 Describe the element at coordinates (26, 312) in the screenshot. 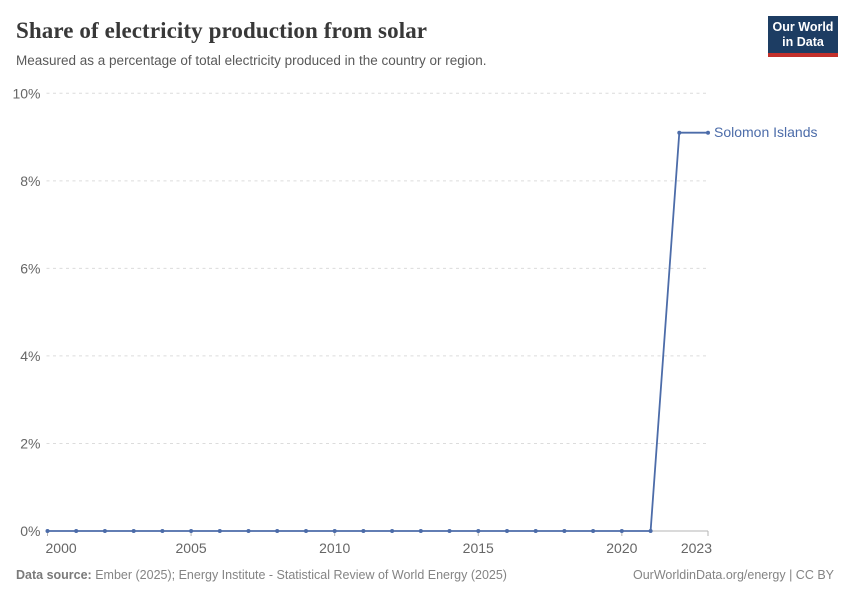

I see `y-axis-labels: 0% 2% 4% 6% 8% 10%` at that location.